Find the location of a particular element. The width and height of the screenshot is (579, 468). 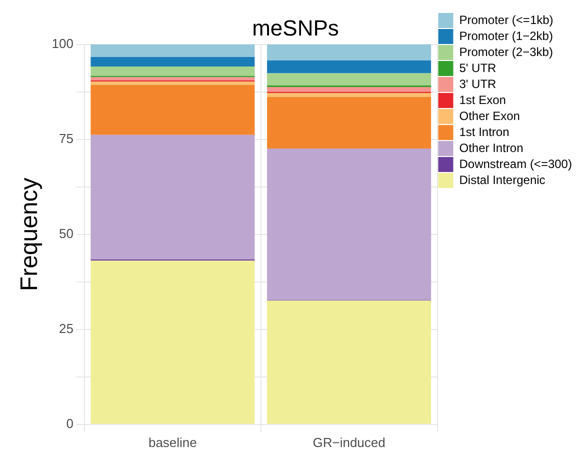

legend-label: 1st Exon is located at coordinates (482, 99).